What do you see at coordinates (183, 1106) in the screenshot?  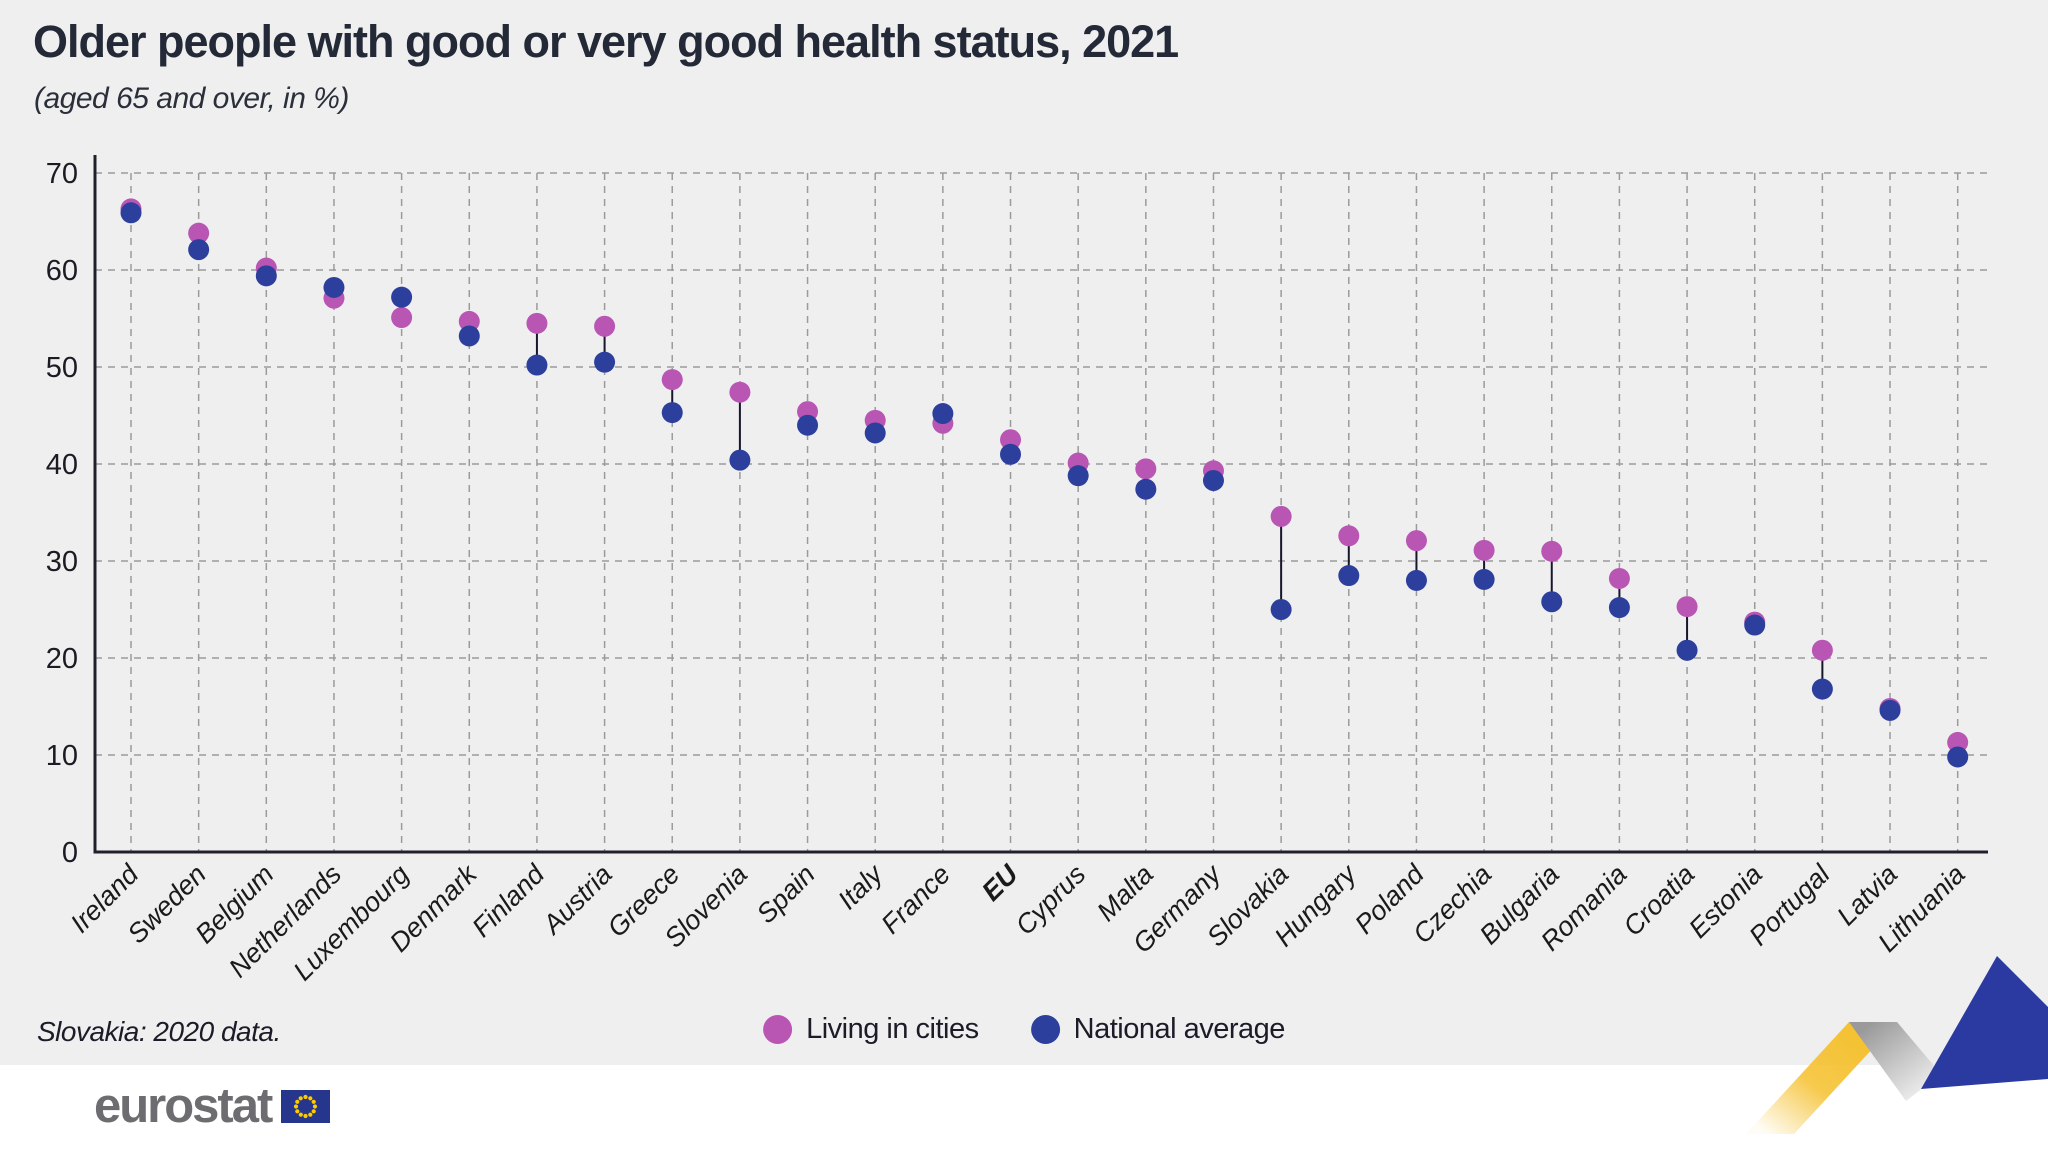 I see `eurostat-logo-text: eurostat` at bounding box center [183, 1106].